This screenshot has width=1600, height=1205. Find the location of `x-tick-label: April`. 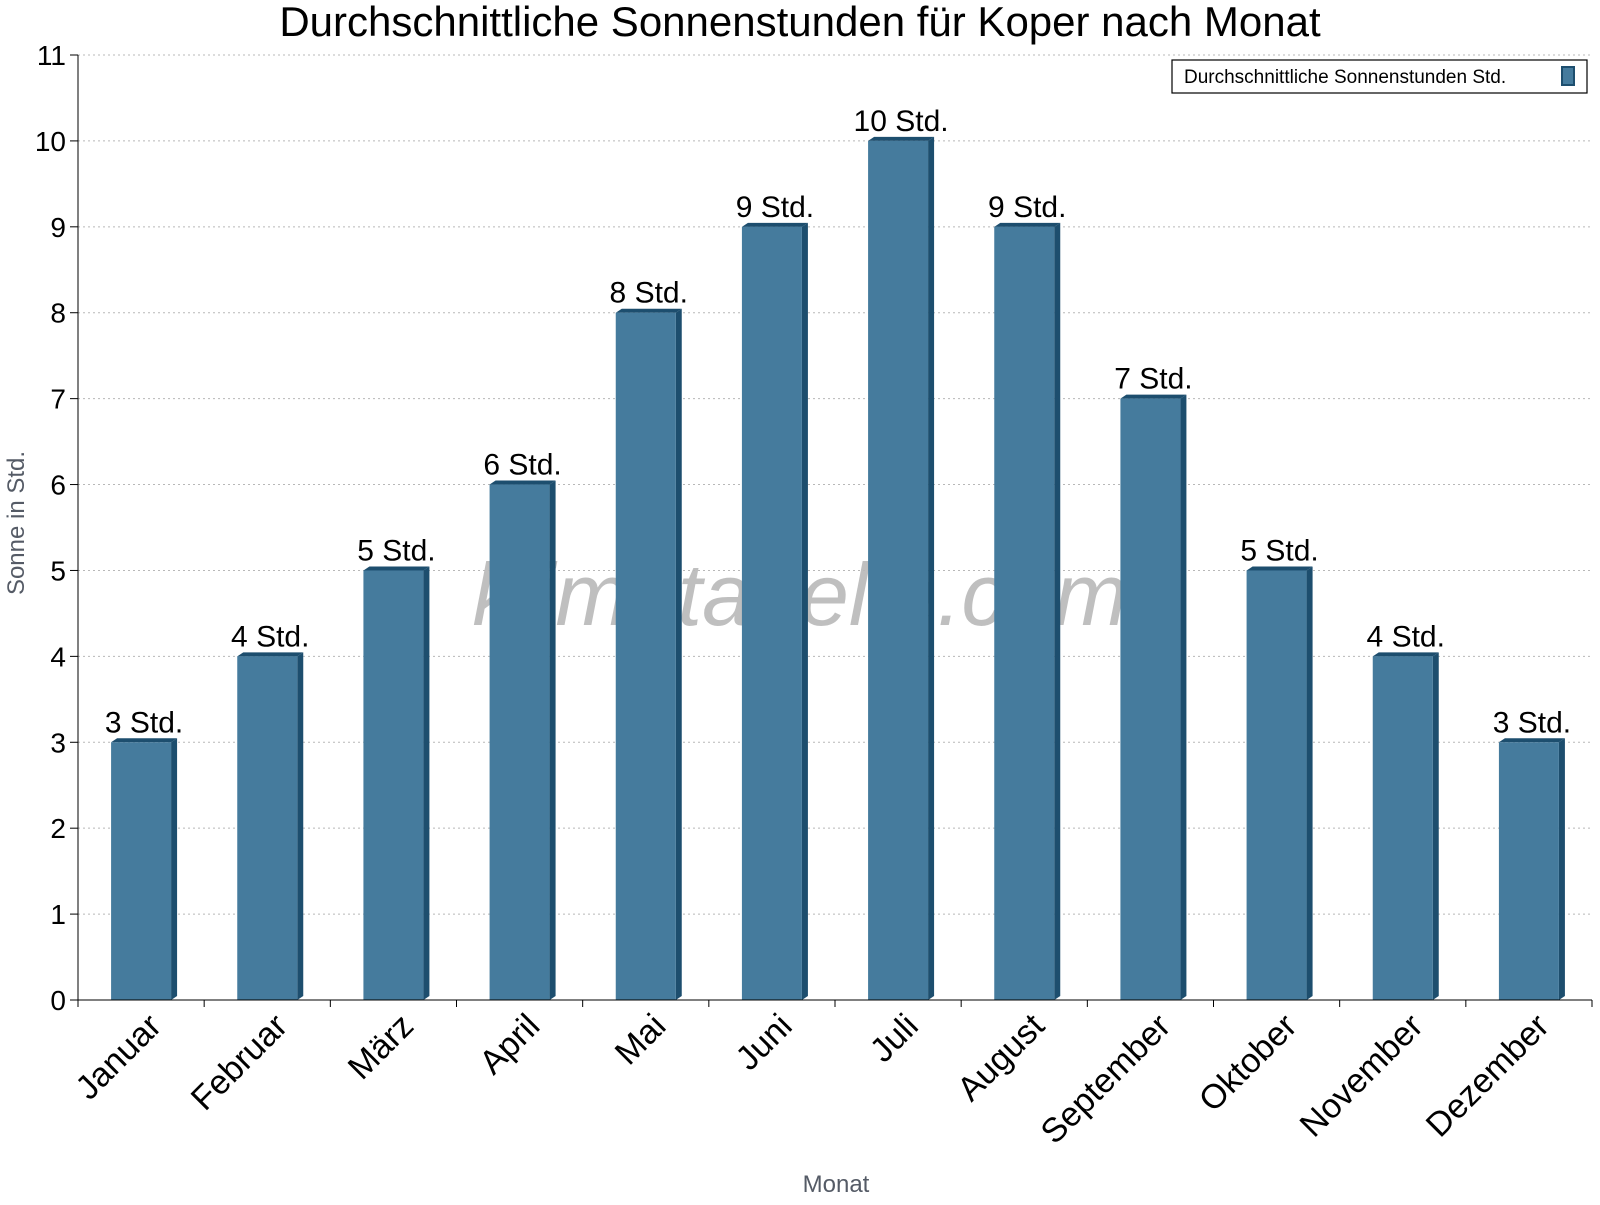

x-tick-label: April is located at coordinates (509, 1044).